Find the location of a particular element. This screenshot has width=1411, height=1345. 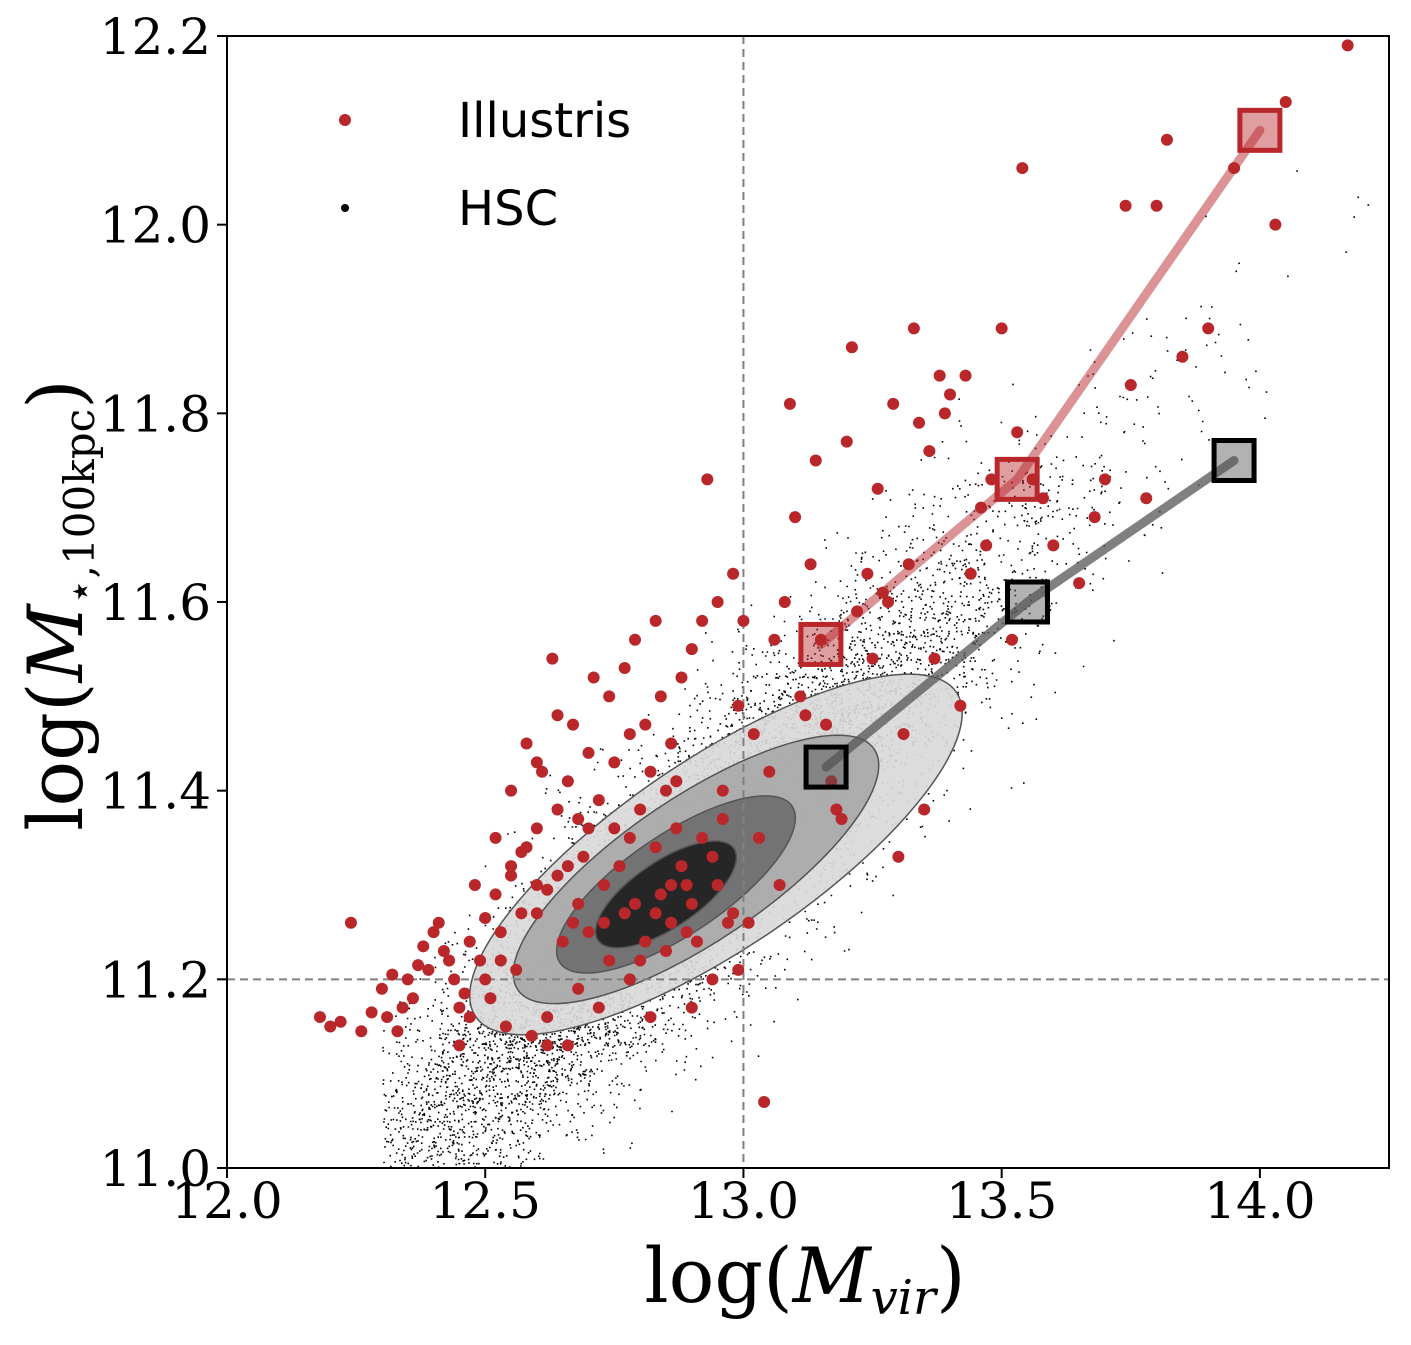

y-axis-label-suffix: ) is located at coordinates (55, 394).